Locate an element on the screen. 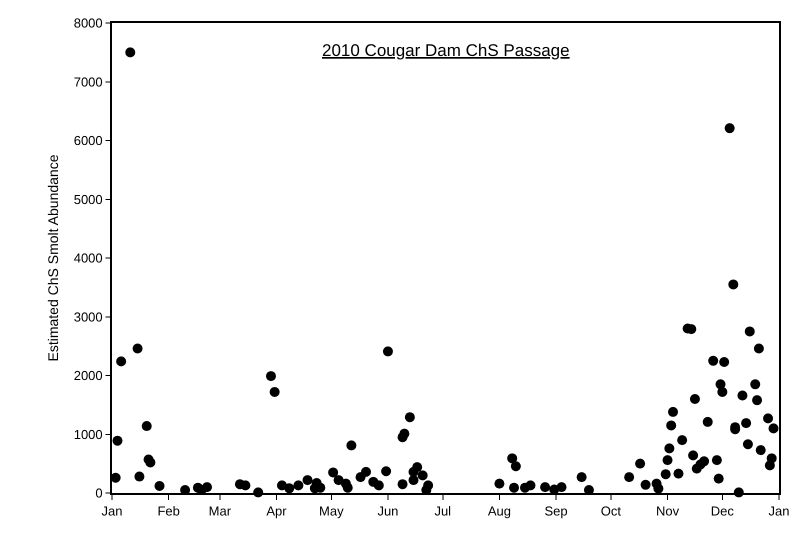 Image resolution: width=793 pixels, height=550 pixels. x-tick-label: Dec is located at coordinates (722, 510).